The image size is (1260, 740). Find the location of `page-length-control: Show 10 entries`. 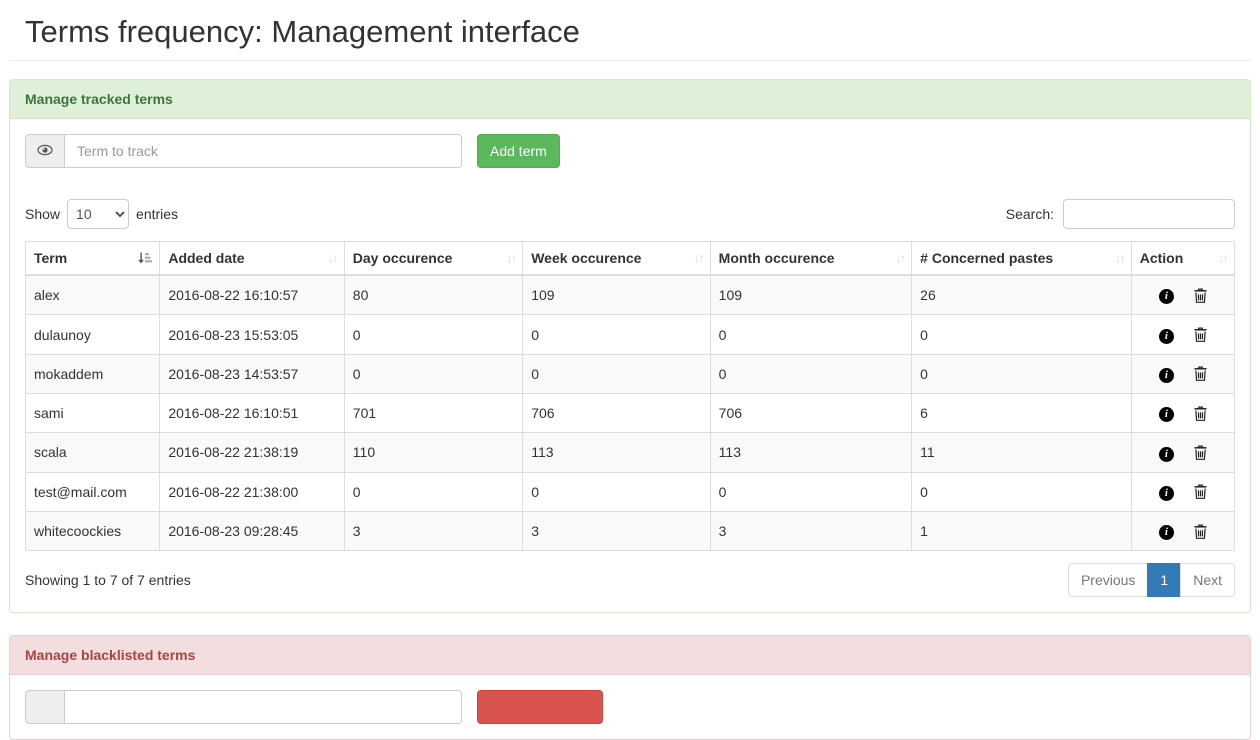

page-length-control: Show 10 entries is located at coordinates (101, 214).